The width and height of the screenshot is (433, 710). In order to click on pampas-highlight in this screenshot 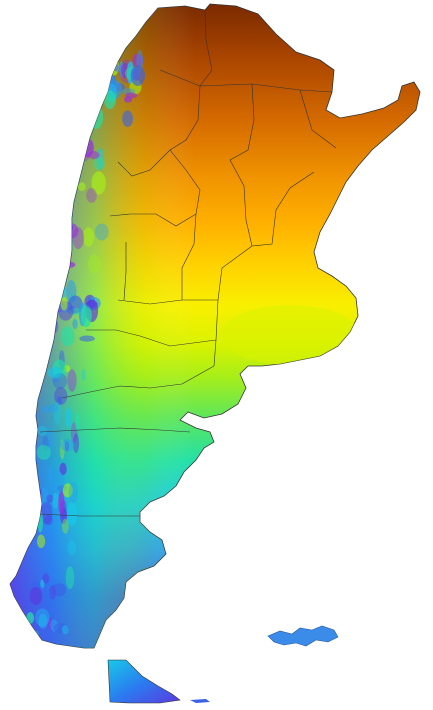, I will do `click(290, 335)`.